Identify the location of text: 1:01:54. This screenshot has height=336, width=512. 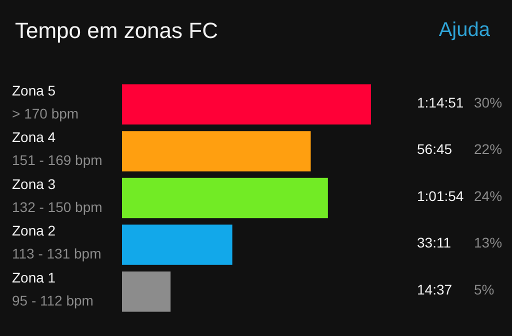
(440, 196).